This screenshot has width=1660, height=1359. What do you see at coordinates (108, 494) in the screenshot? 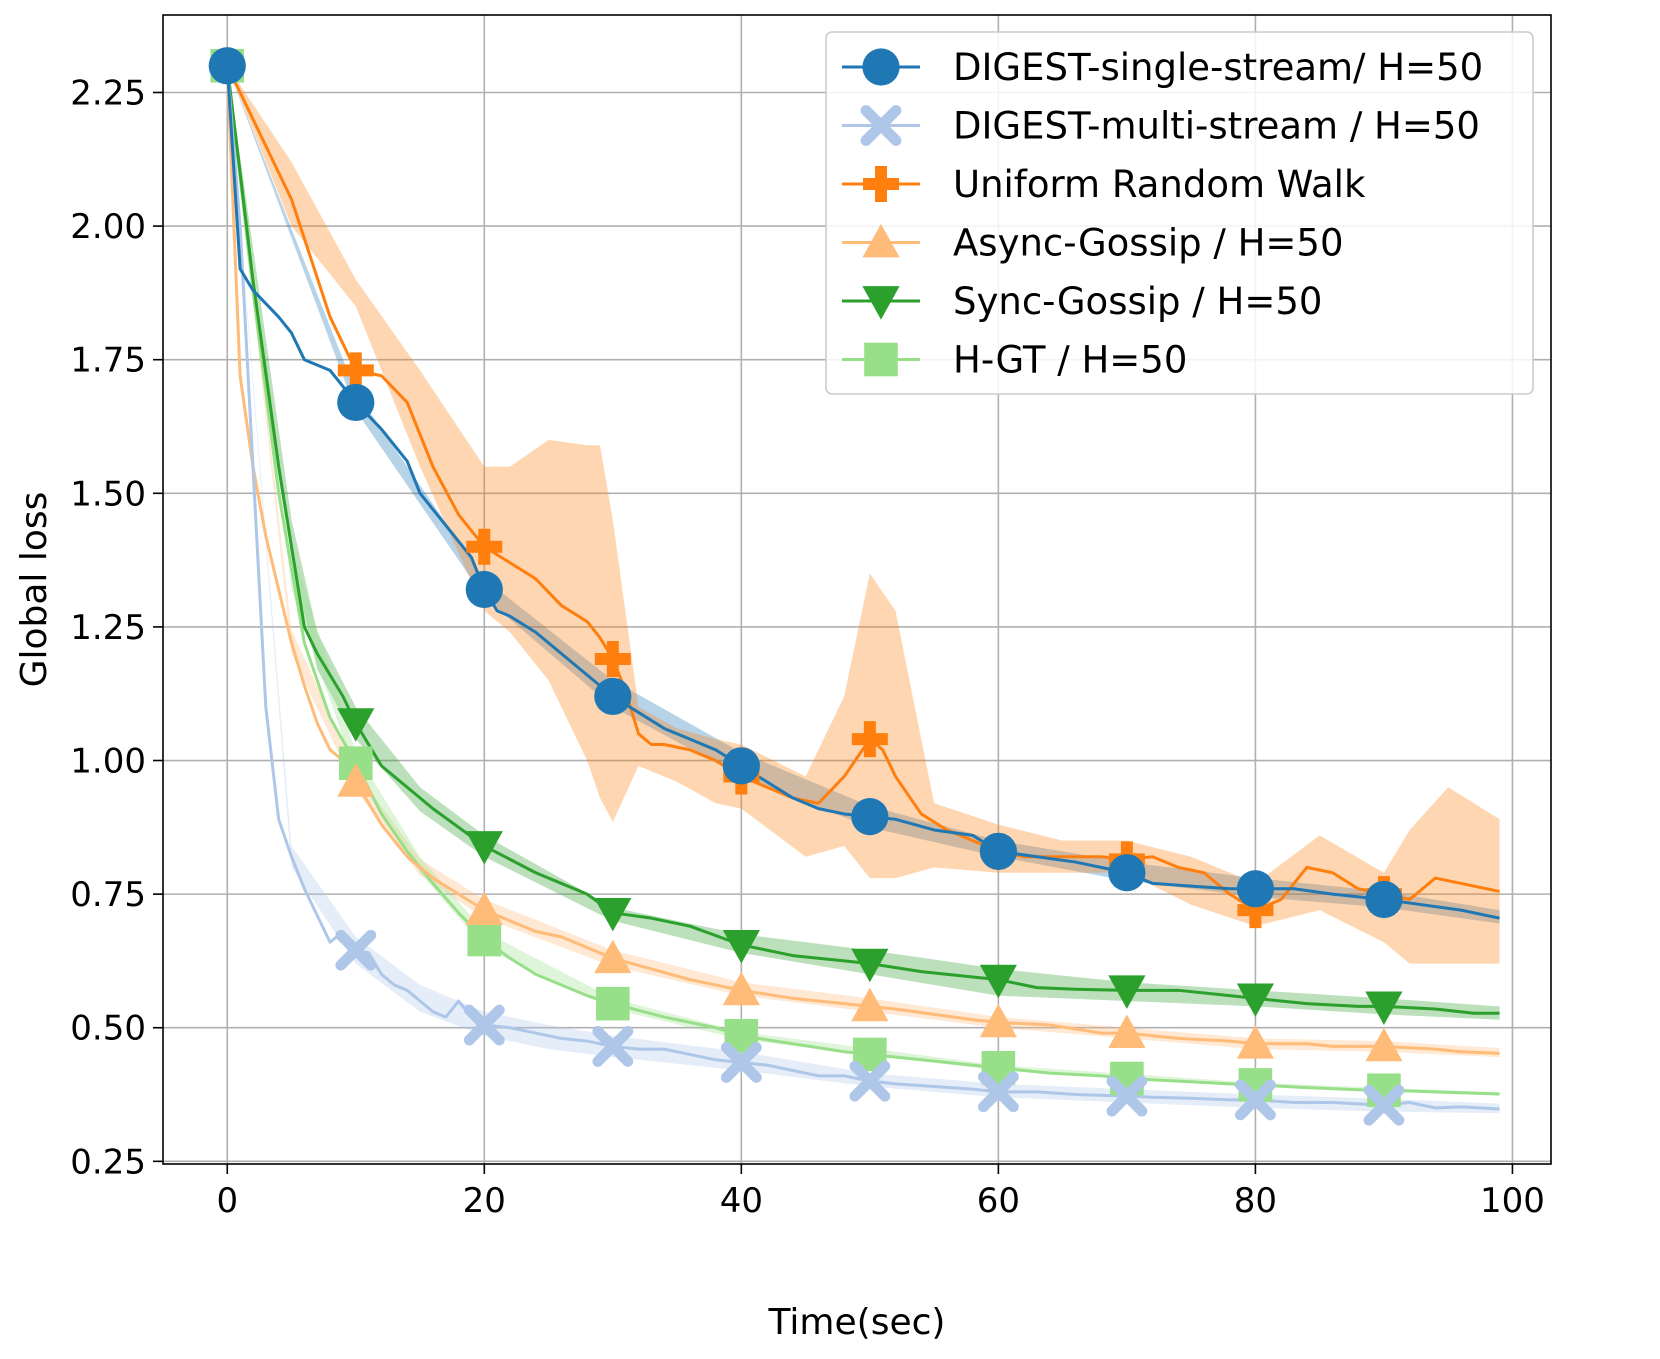
I see `y-tick-label: 1.50` at bounding box center [108, 494].